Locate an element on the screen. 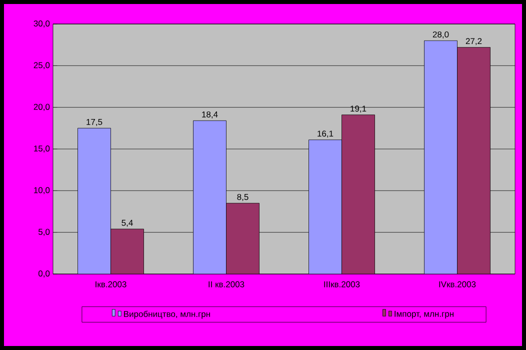 Image resolution: width=526 pixels, height=350 pixels. y-tick-label: 20,0 is located at coordinates (42, 107).